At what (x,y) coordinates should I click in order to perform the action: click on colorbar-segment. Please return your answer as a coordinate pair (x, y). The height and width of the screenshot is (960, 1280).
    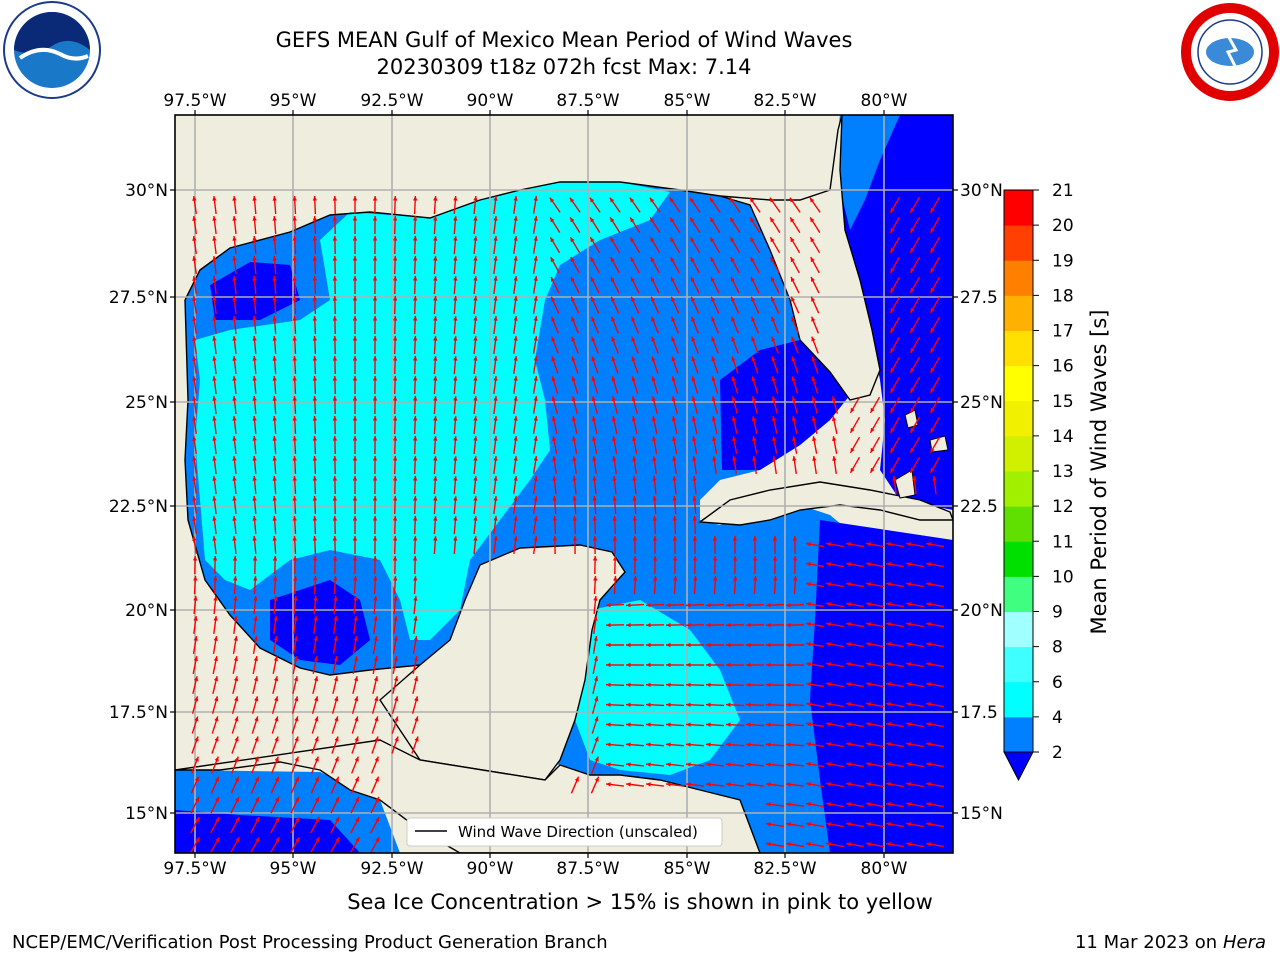
    Looking at the image, I should click on (1018, 453).